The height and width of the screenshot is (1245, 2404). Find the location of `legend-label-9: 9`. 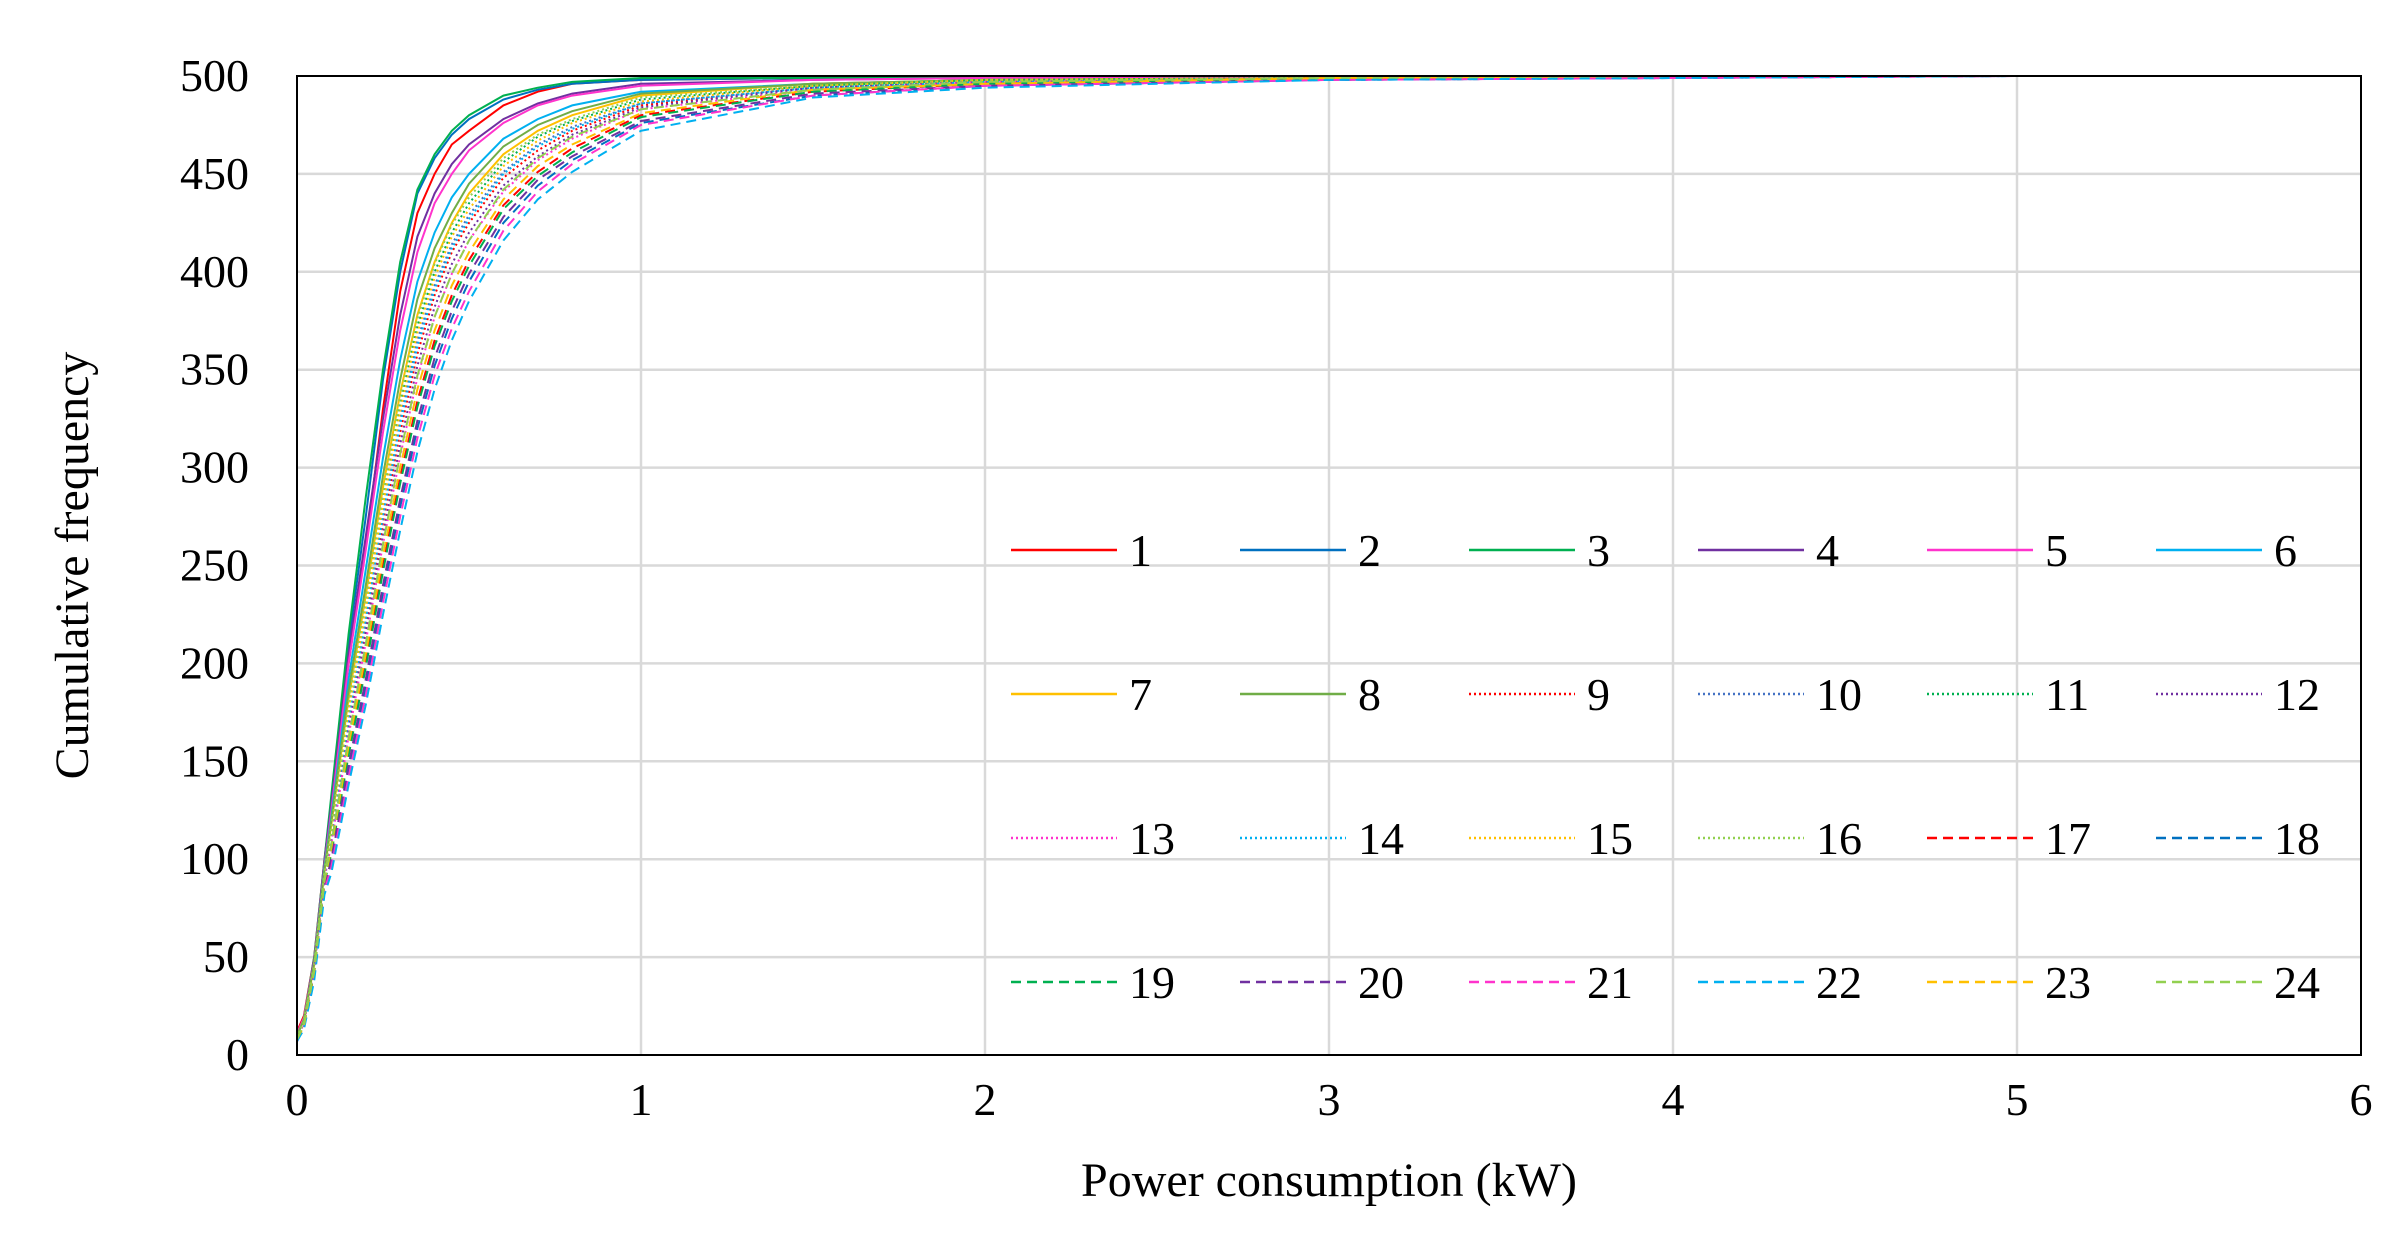

legend-label-9: 9 is located at coordinates (1598, 694).